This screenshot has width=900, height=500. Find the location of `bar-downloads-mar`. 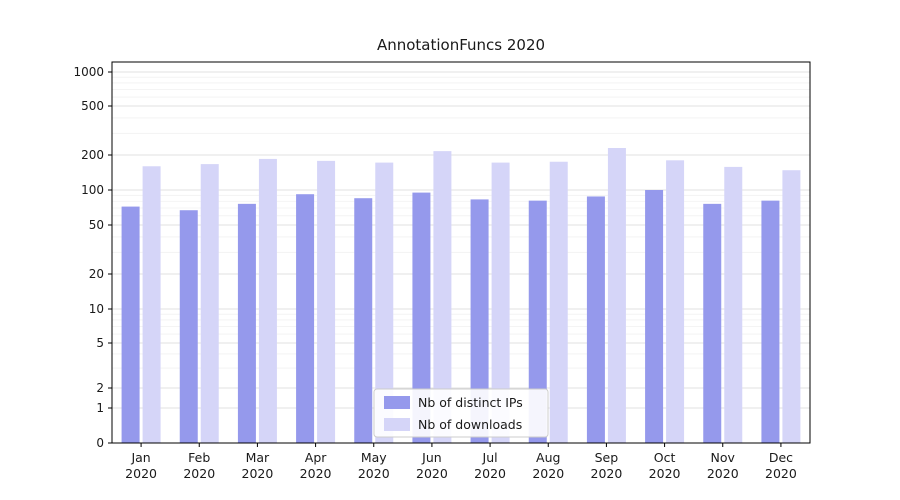

bar-downloads-mar is located at coordinates (267, 300).